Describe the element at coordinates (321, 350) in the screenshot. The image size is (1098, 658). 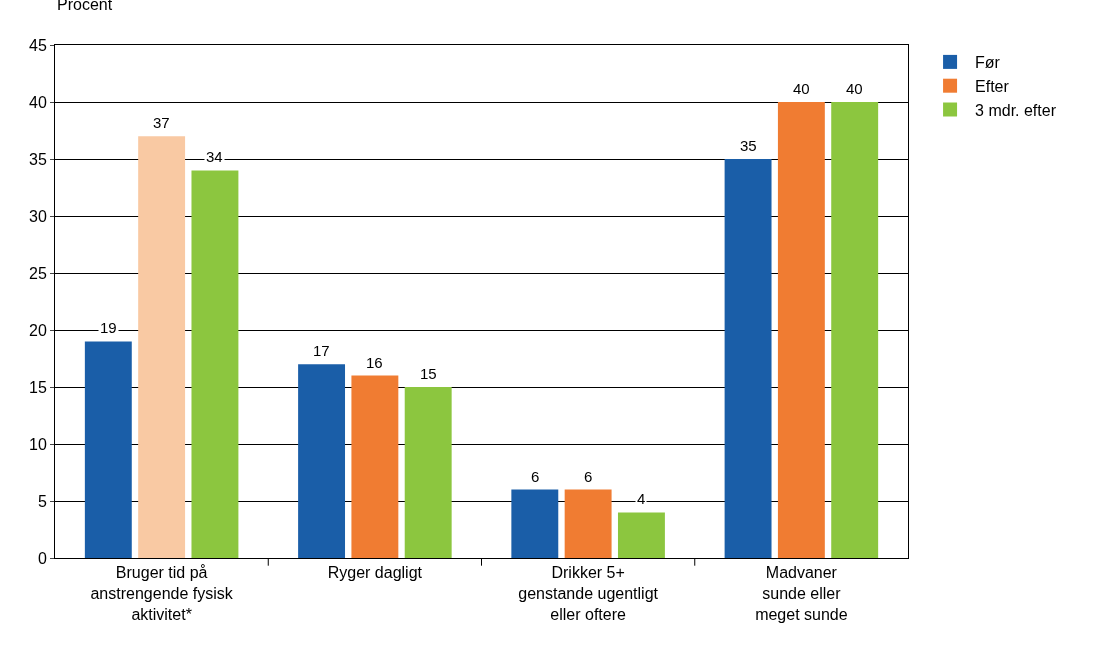
I see `data-label: 17` at that location.